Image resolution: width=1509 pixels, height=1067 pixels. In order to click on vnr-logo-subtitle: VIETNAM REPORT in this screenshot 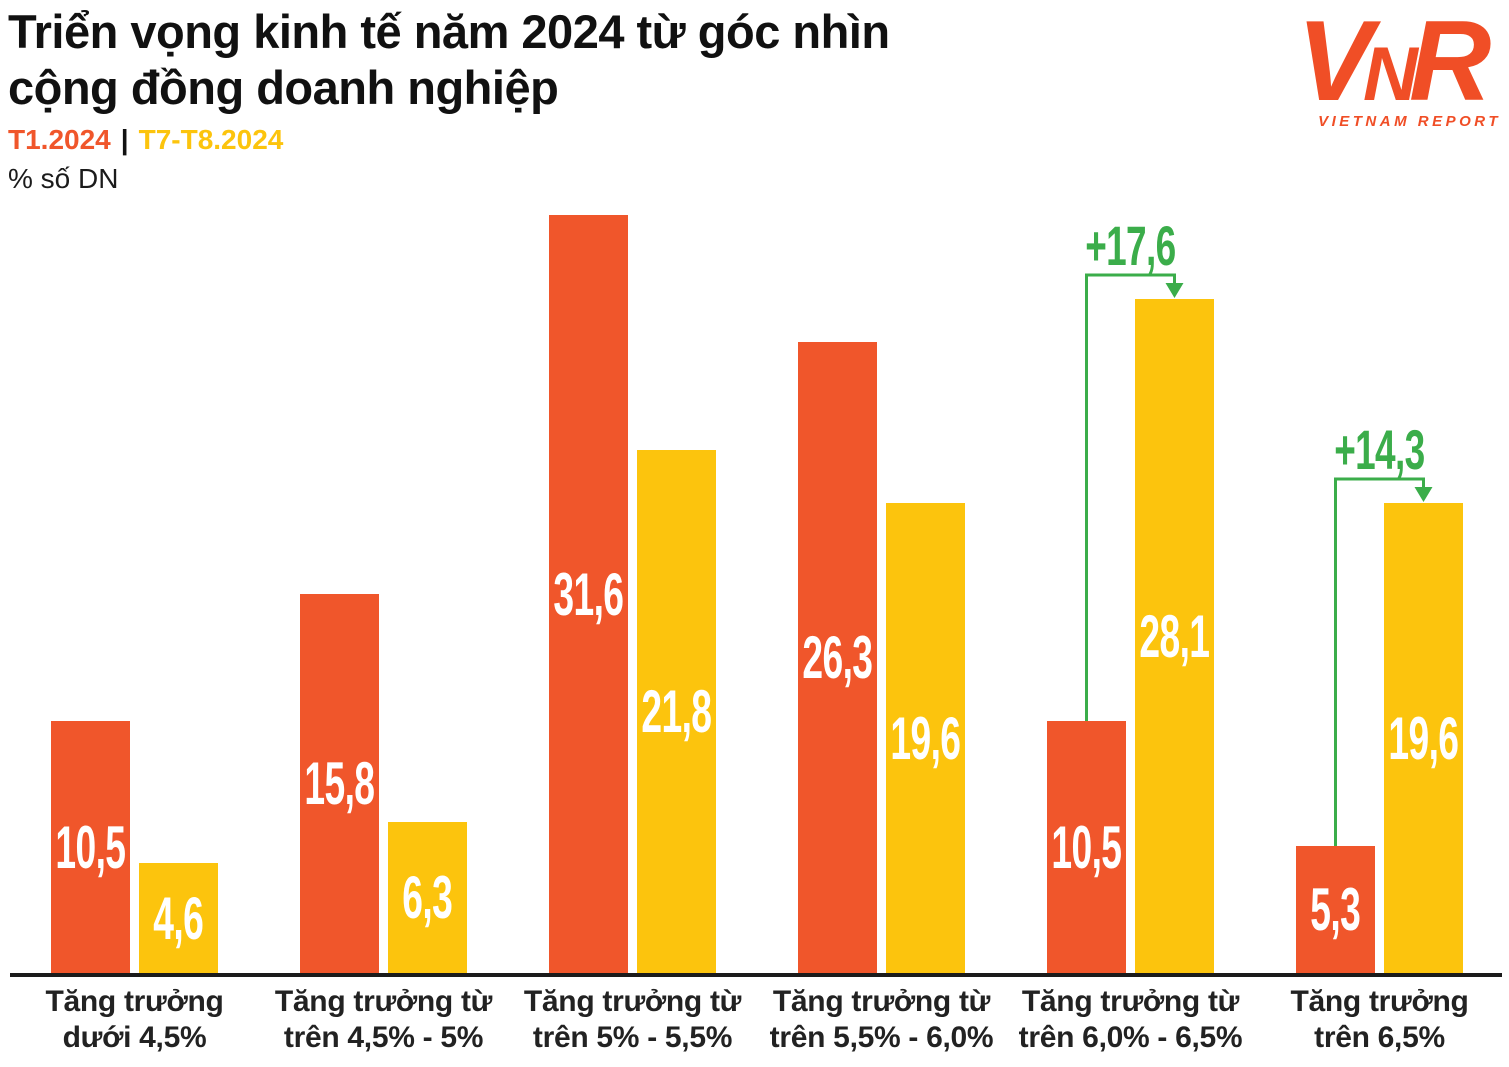, I will do `click(1409, 121)`.